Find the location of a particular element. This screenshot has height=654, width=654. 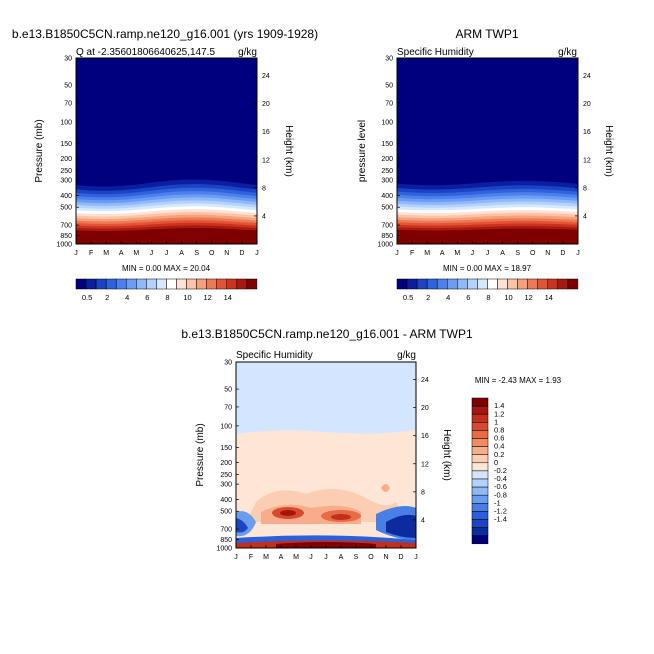

panel-diff-ylabel2: Height (km) is located at coordinates (446, 455).